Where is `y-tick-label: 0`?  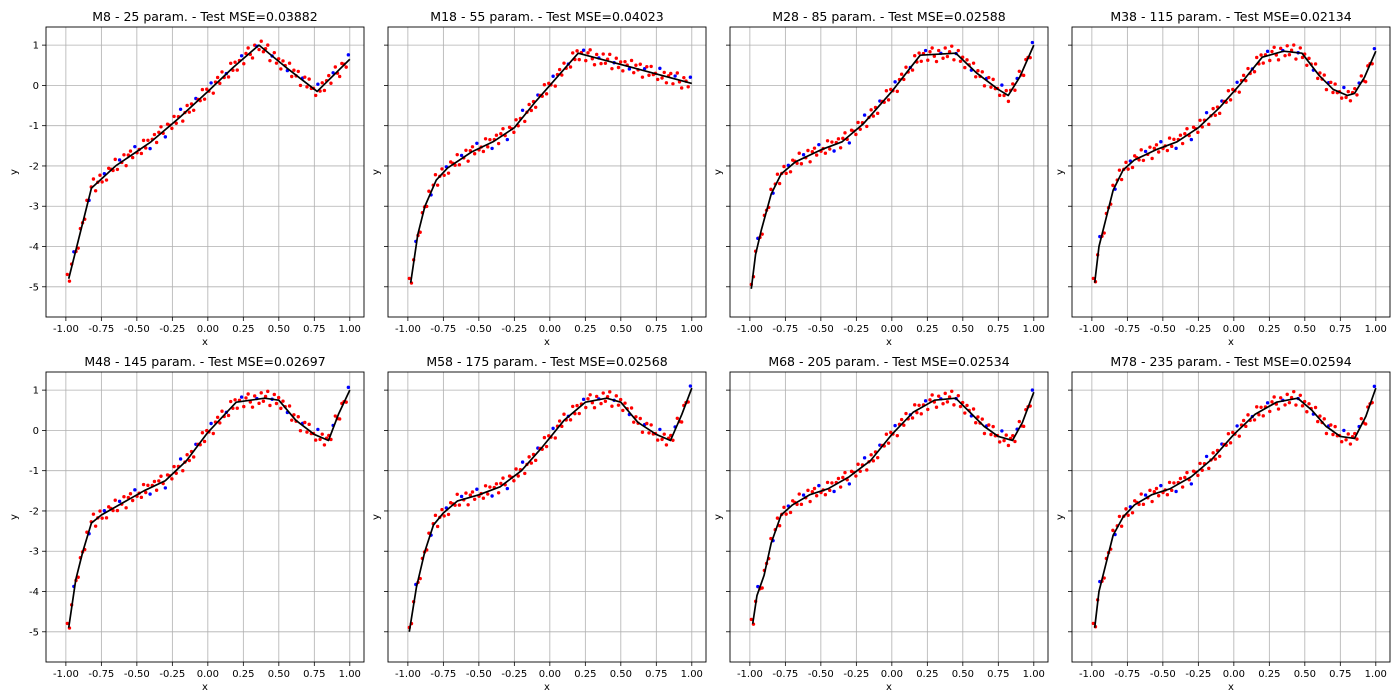
y-tick-label: 0 is located at coordinates (36, 86).